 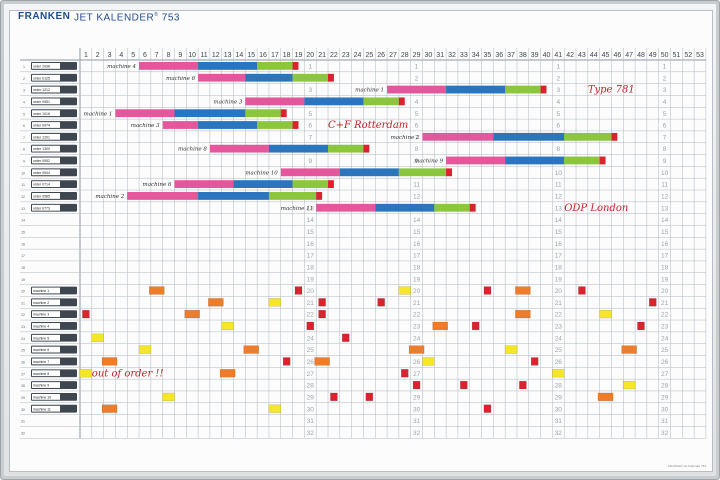 What do you see at coordinates (42, 397) in the screenshot?
I see `machine-label: machine 10` at bounding box center [42, 397].